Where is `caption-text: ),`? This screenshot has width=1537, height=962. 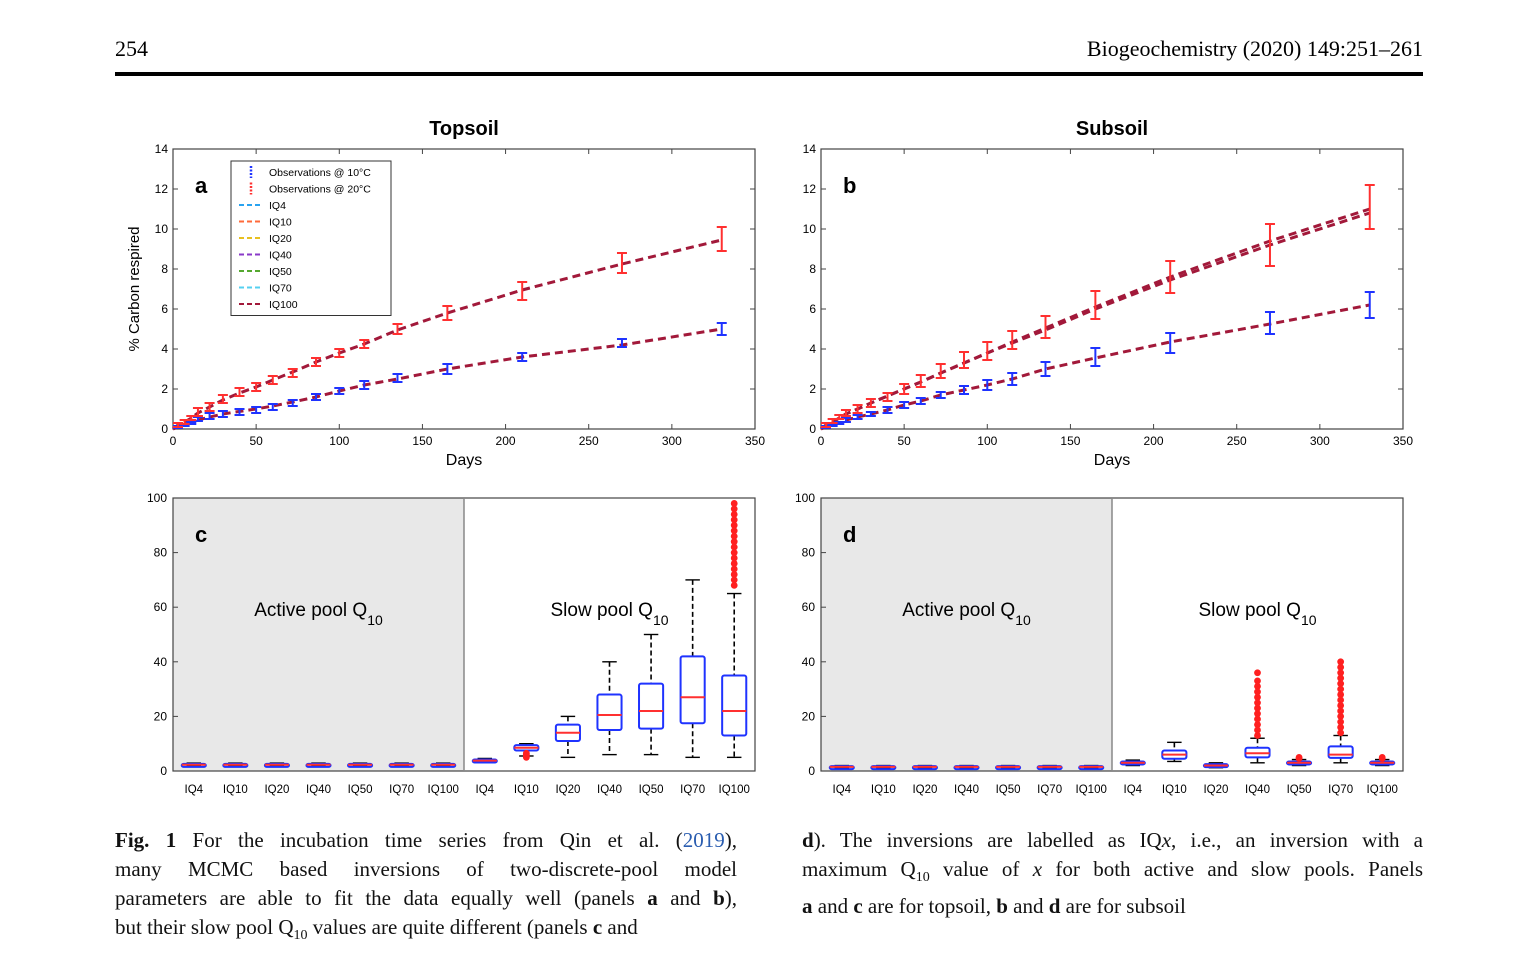 caption-text: ), is located at coordinates (730, 840).